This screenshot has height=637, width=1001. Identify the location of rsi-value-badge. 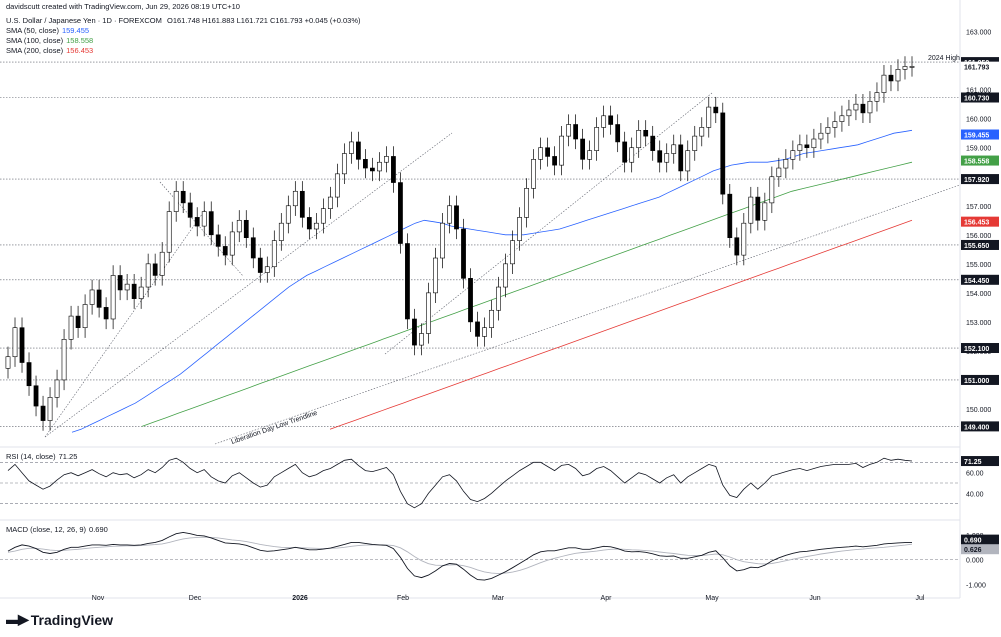
(980, 461).